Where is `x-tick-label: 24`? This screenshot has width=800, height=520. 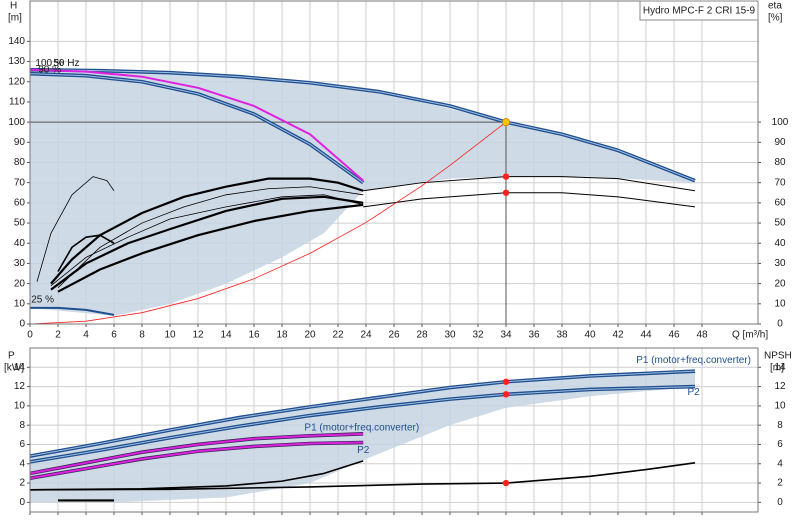 x-tick-label: 24 is located at coordinates (366, 335).